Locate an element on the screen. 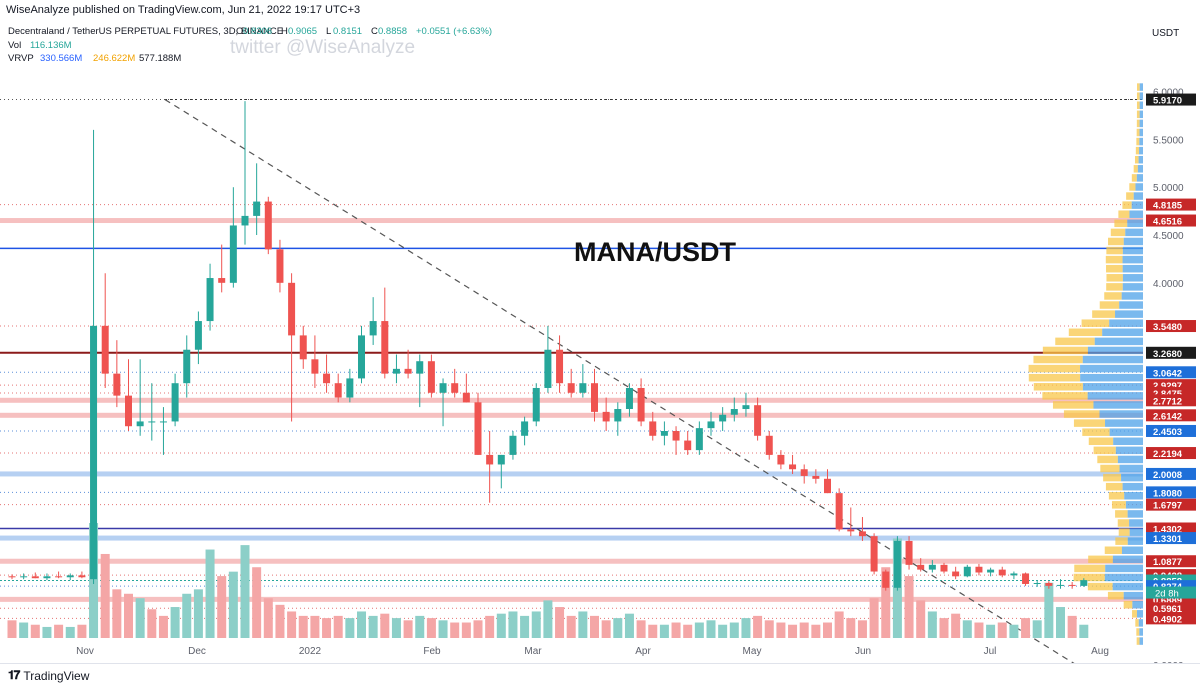 The image size is (1200, 686). price-label-value: 1.6797 is located at coordinates (1167, 506).